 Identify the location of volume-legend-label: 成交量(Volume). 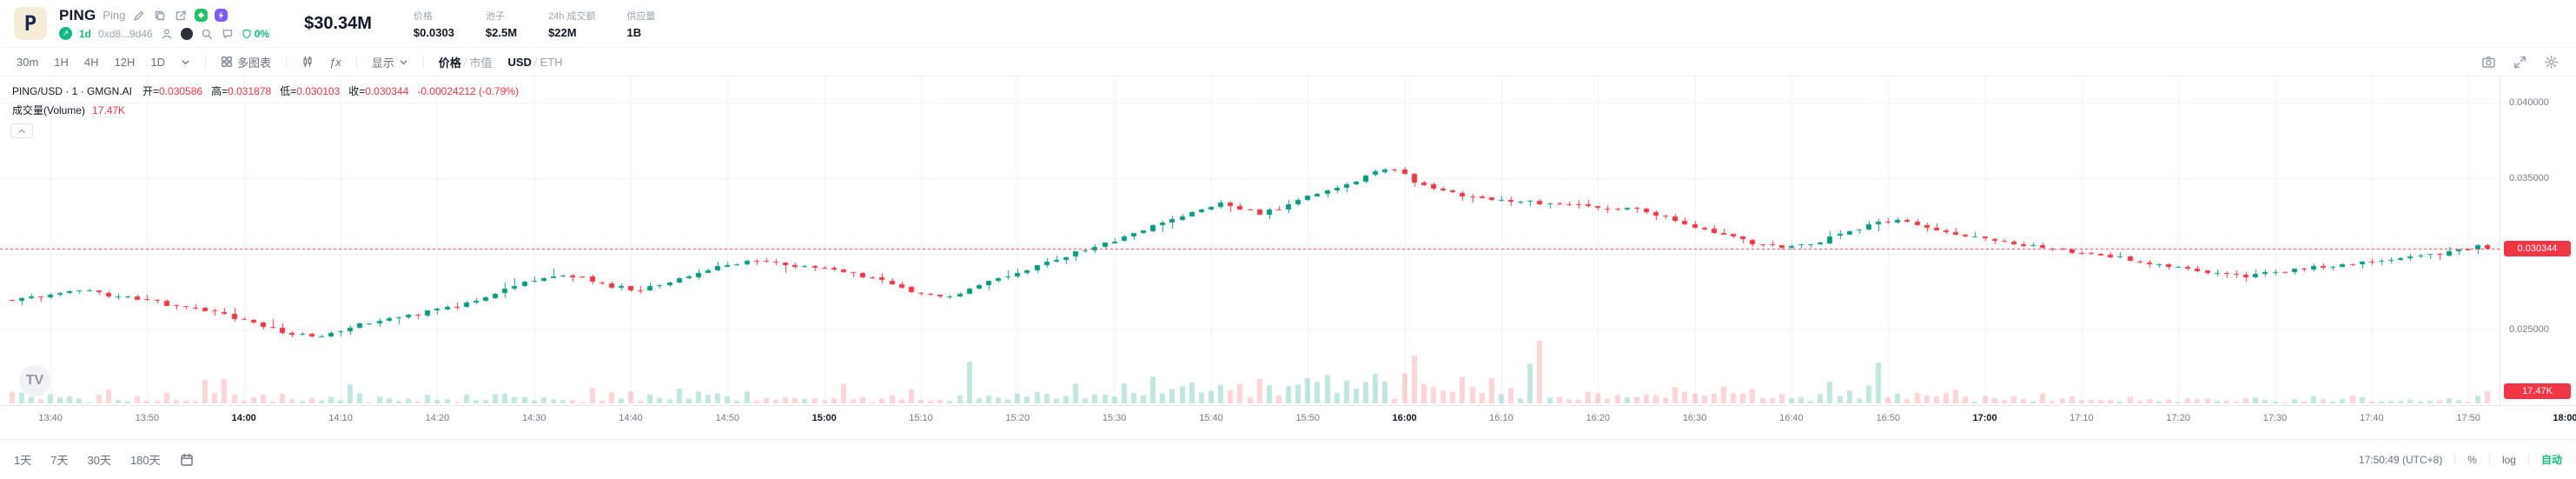
(49, 110).